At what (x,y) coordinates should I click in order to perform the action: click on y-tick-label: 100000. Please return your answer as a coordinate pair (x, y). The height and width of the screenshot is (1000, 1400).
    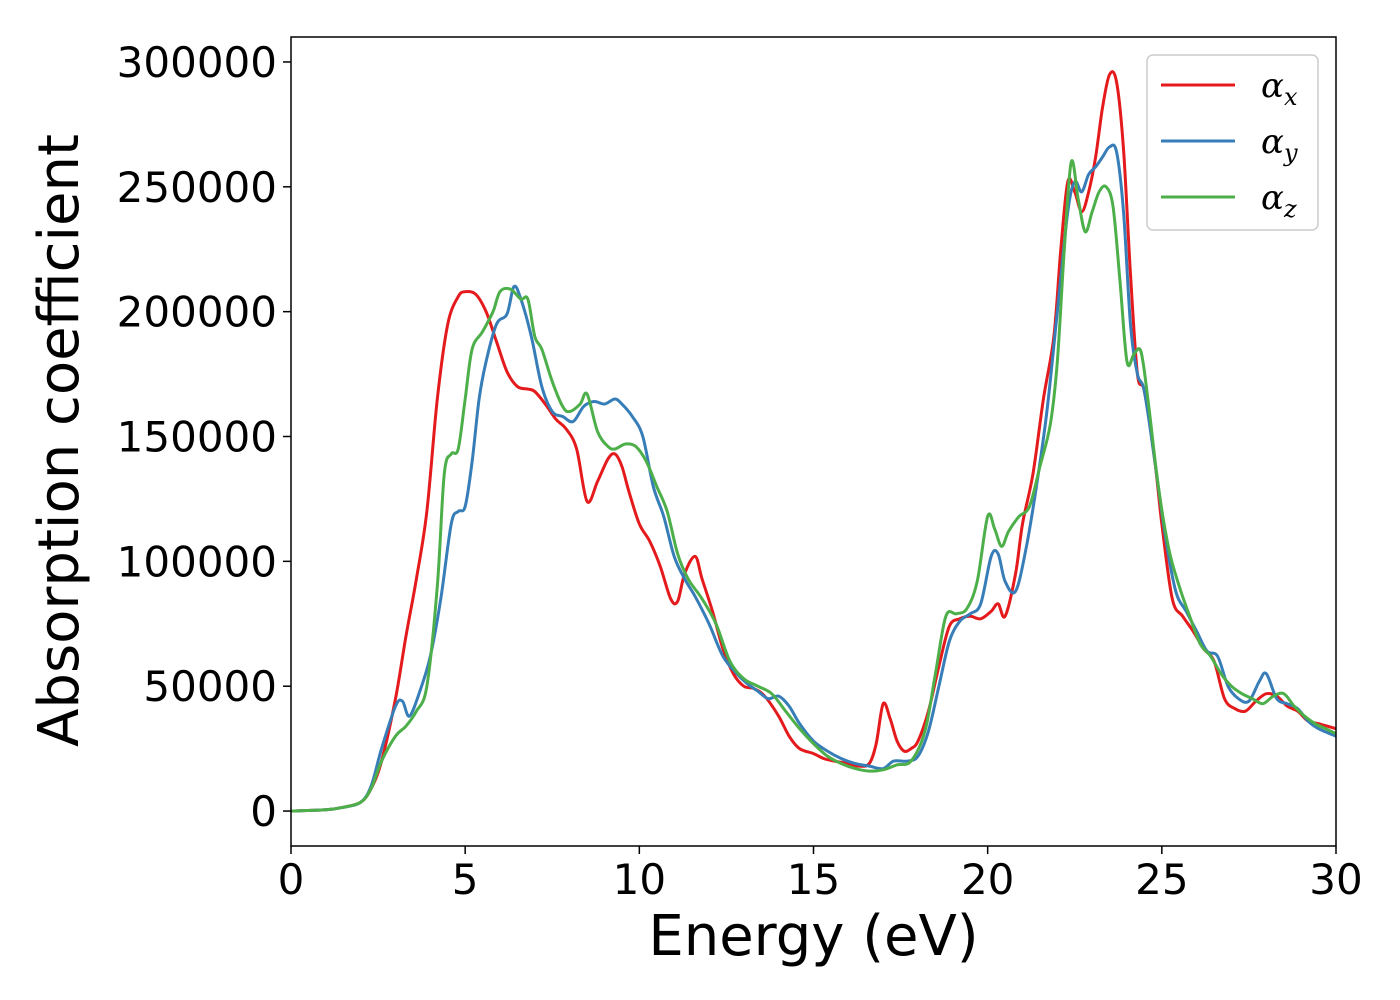
    Looking at the image, I should click on (197, 561).